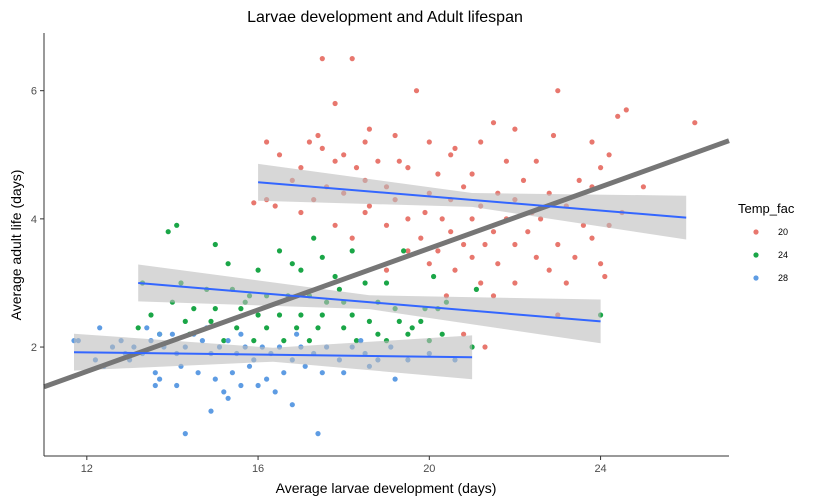 Image resolution: width=834 pixels, height=503 pixels. I want to click on y-tick-label-2: 2, so click(34, 348).